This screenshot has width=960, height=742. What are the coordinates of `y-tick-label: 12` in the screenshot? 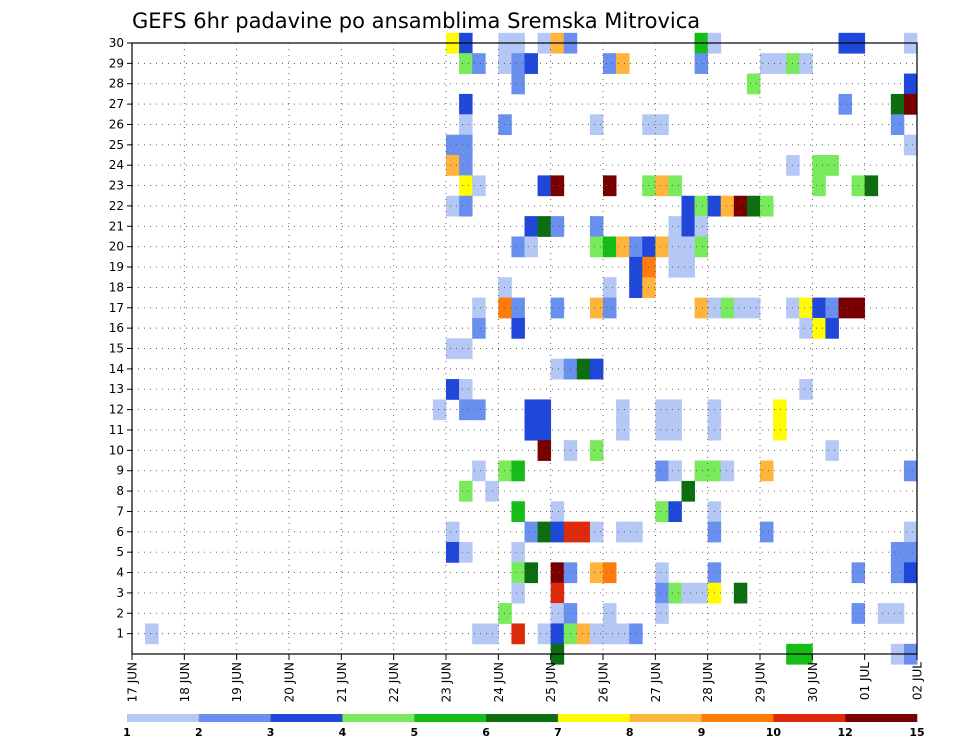 It's located at (116, 410).